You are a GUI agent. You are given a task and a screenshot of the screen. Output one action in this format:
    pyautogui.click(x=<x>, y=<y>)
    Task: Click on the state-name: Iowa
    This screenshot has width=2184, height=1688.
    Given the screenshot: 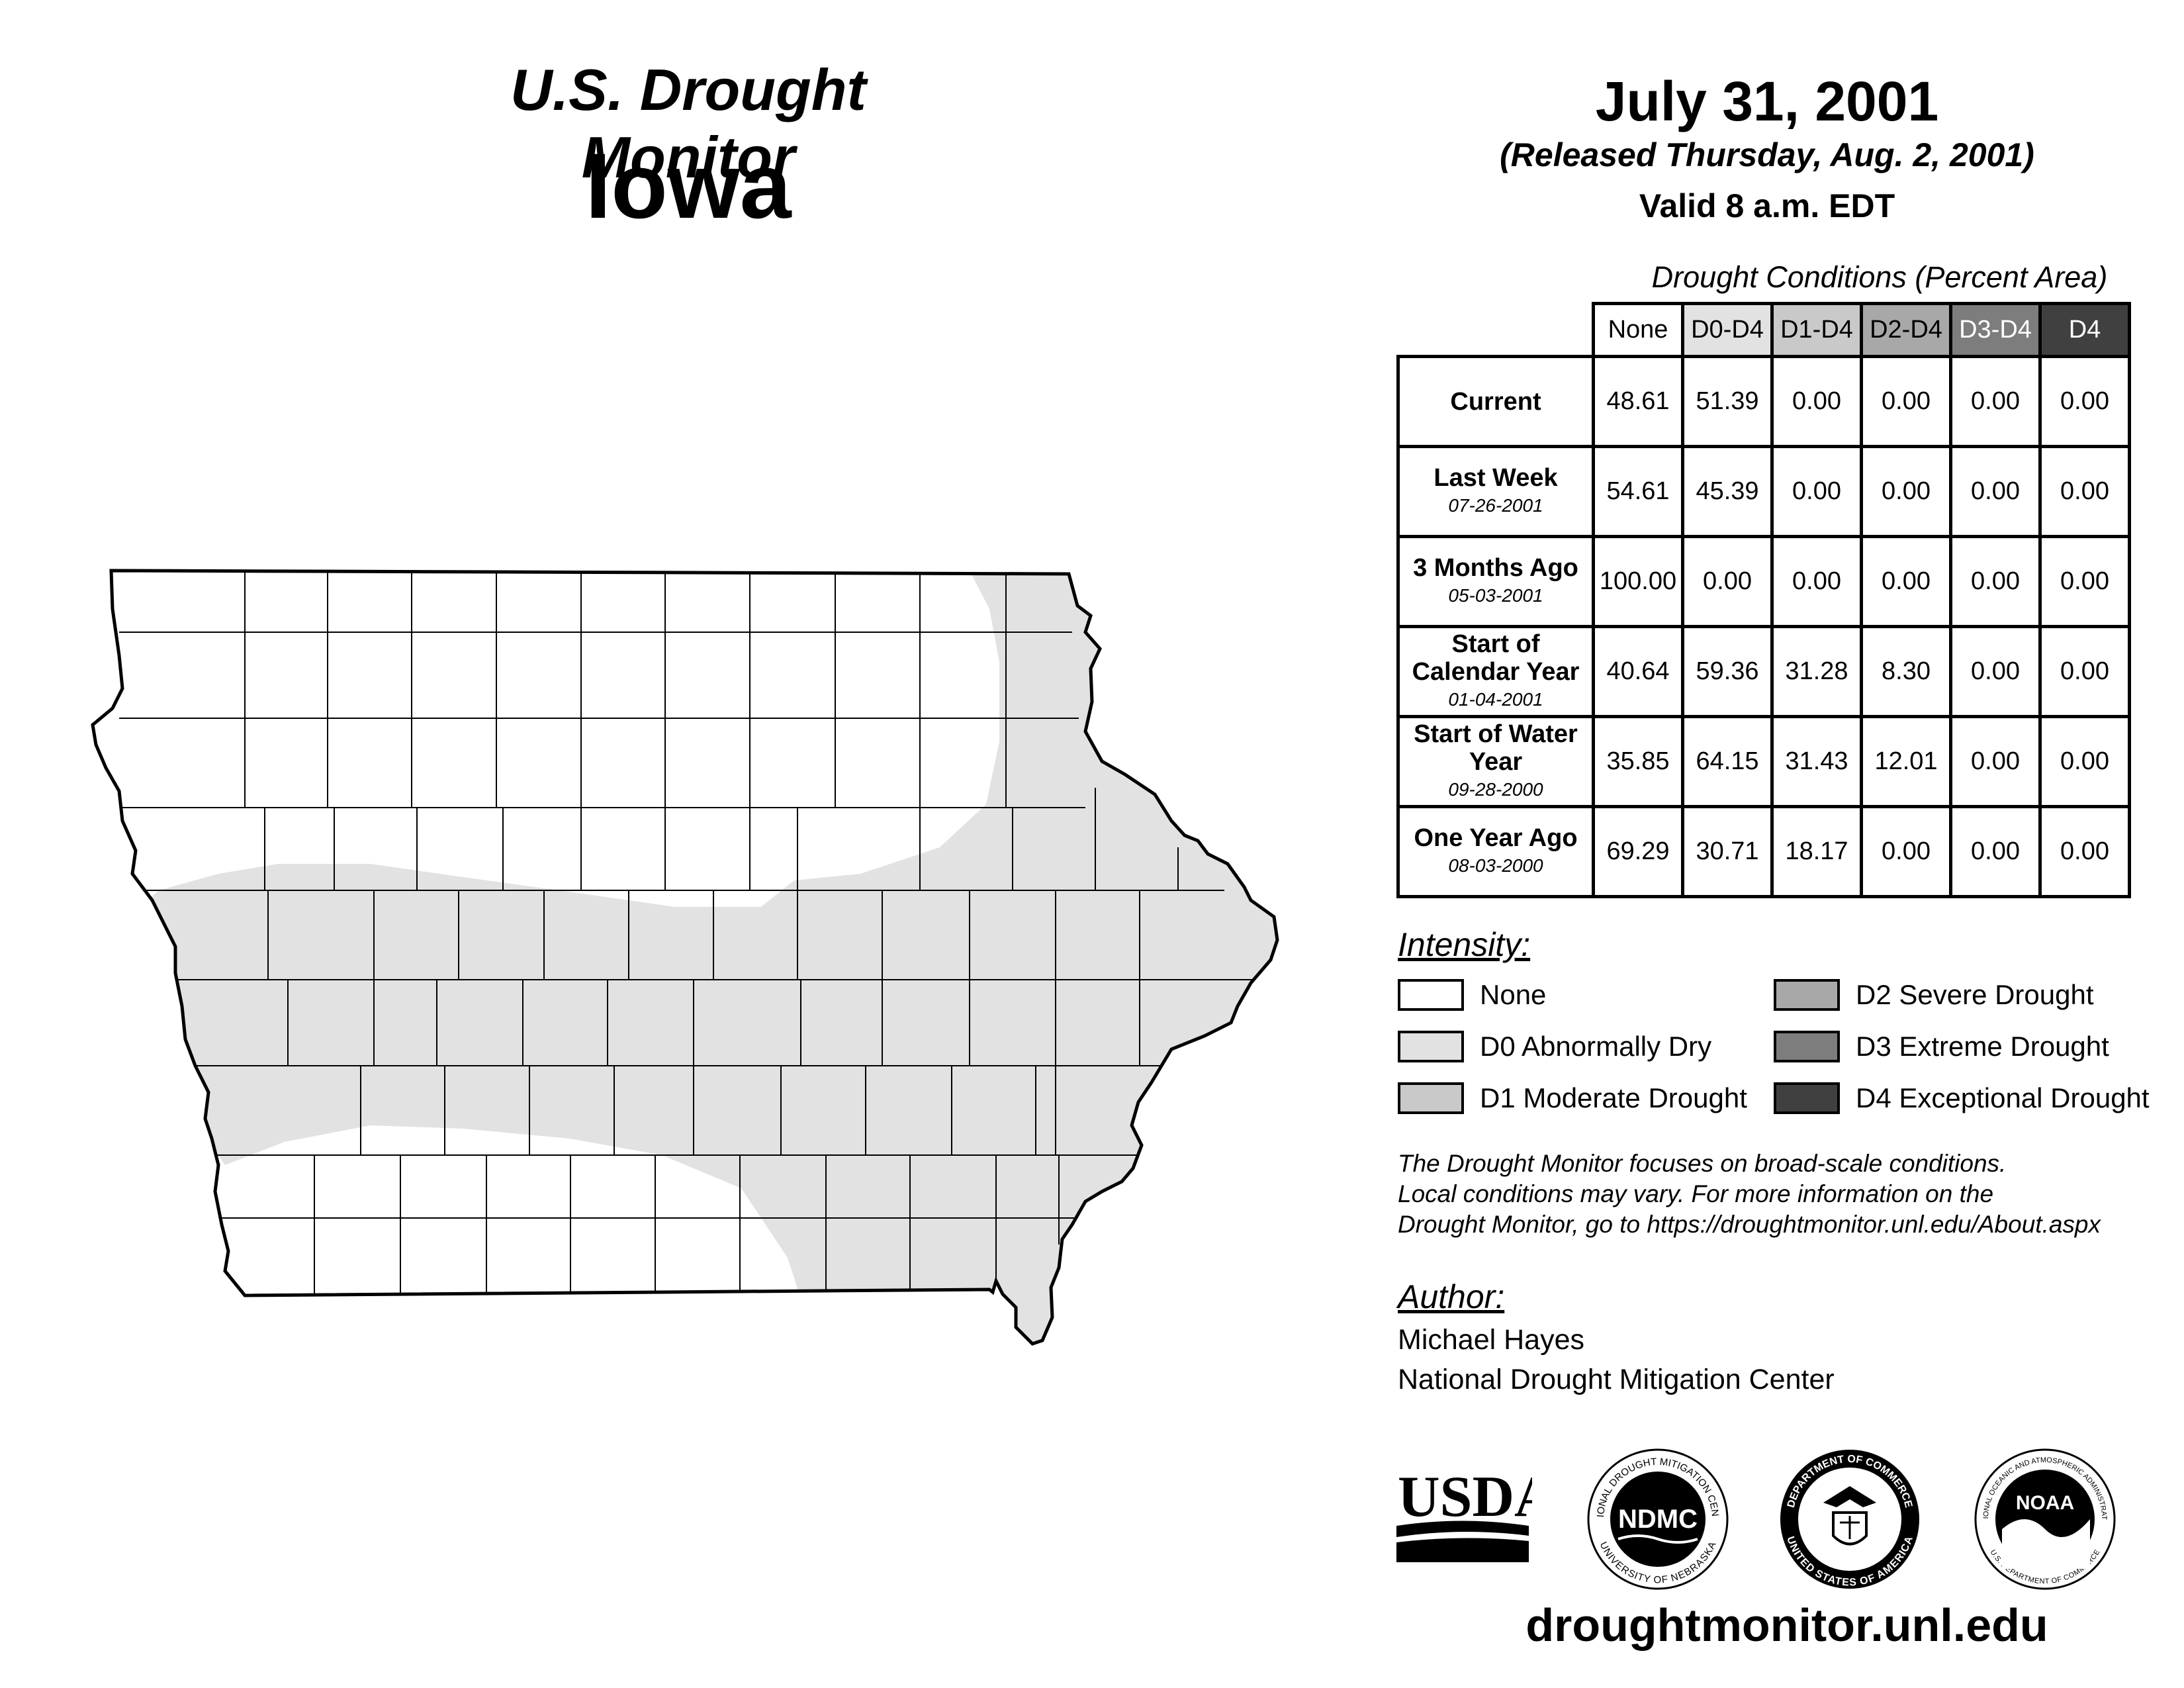 What is the action you would take?
    pyautogui.click(x=688, y=186)
    